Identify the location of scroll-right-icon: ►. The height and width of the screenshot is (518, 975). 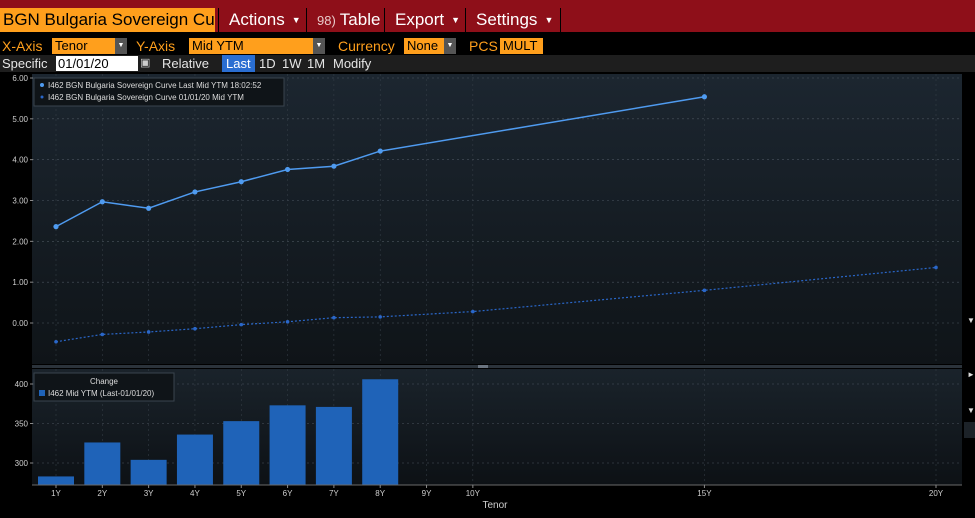
(971, 374).